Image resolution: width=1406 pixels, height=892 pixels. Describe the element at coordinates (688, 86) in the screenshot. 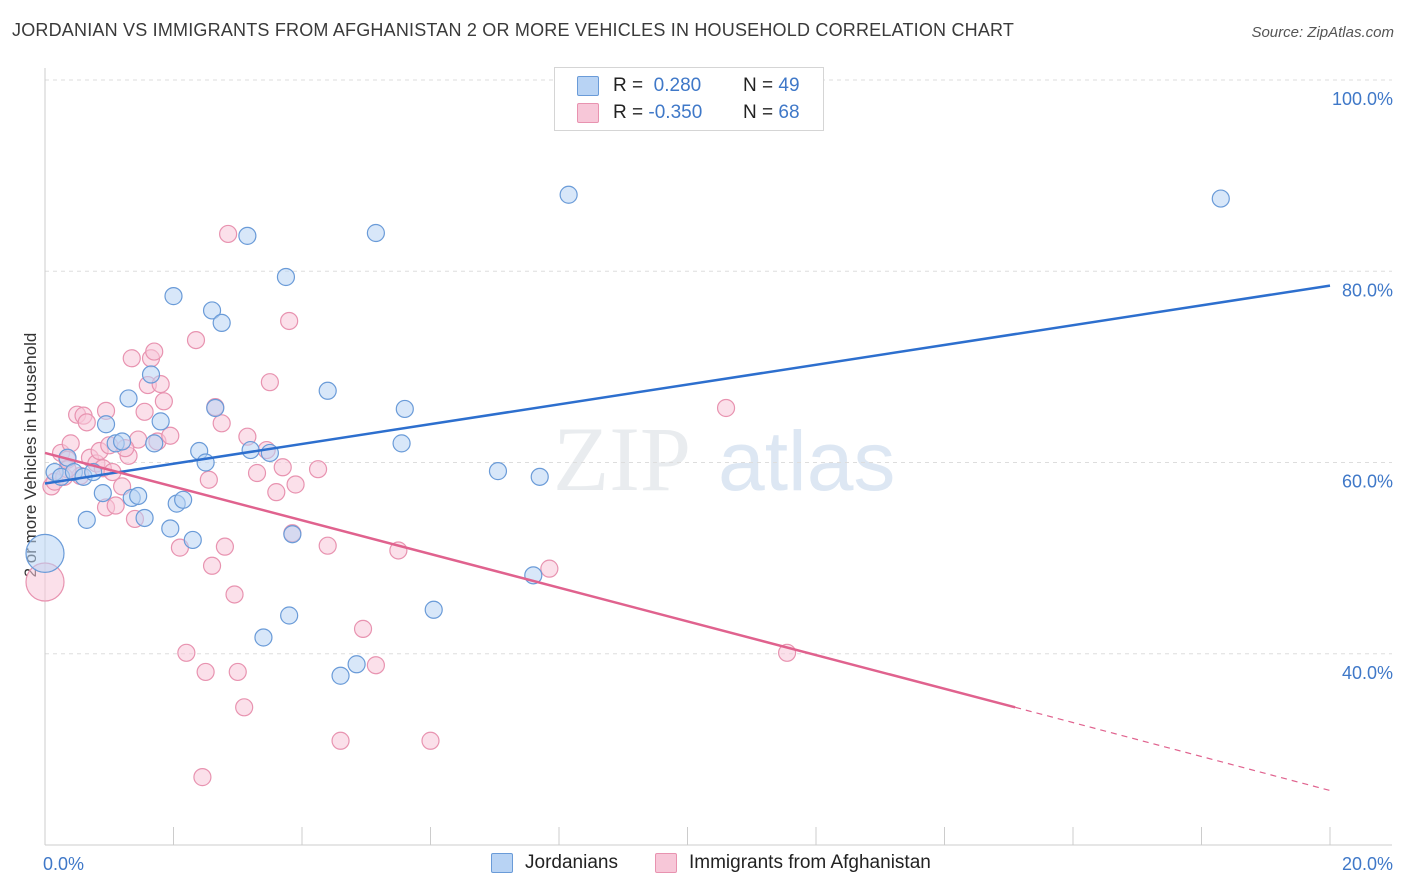

I see `stats-row-jordanians: R = 0.280 N = 49` at that location.